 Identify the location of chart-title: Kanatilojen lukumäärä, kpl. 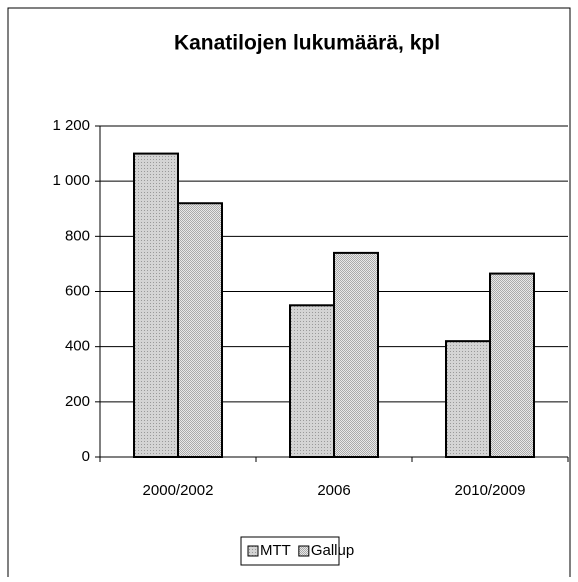
(307, 43).